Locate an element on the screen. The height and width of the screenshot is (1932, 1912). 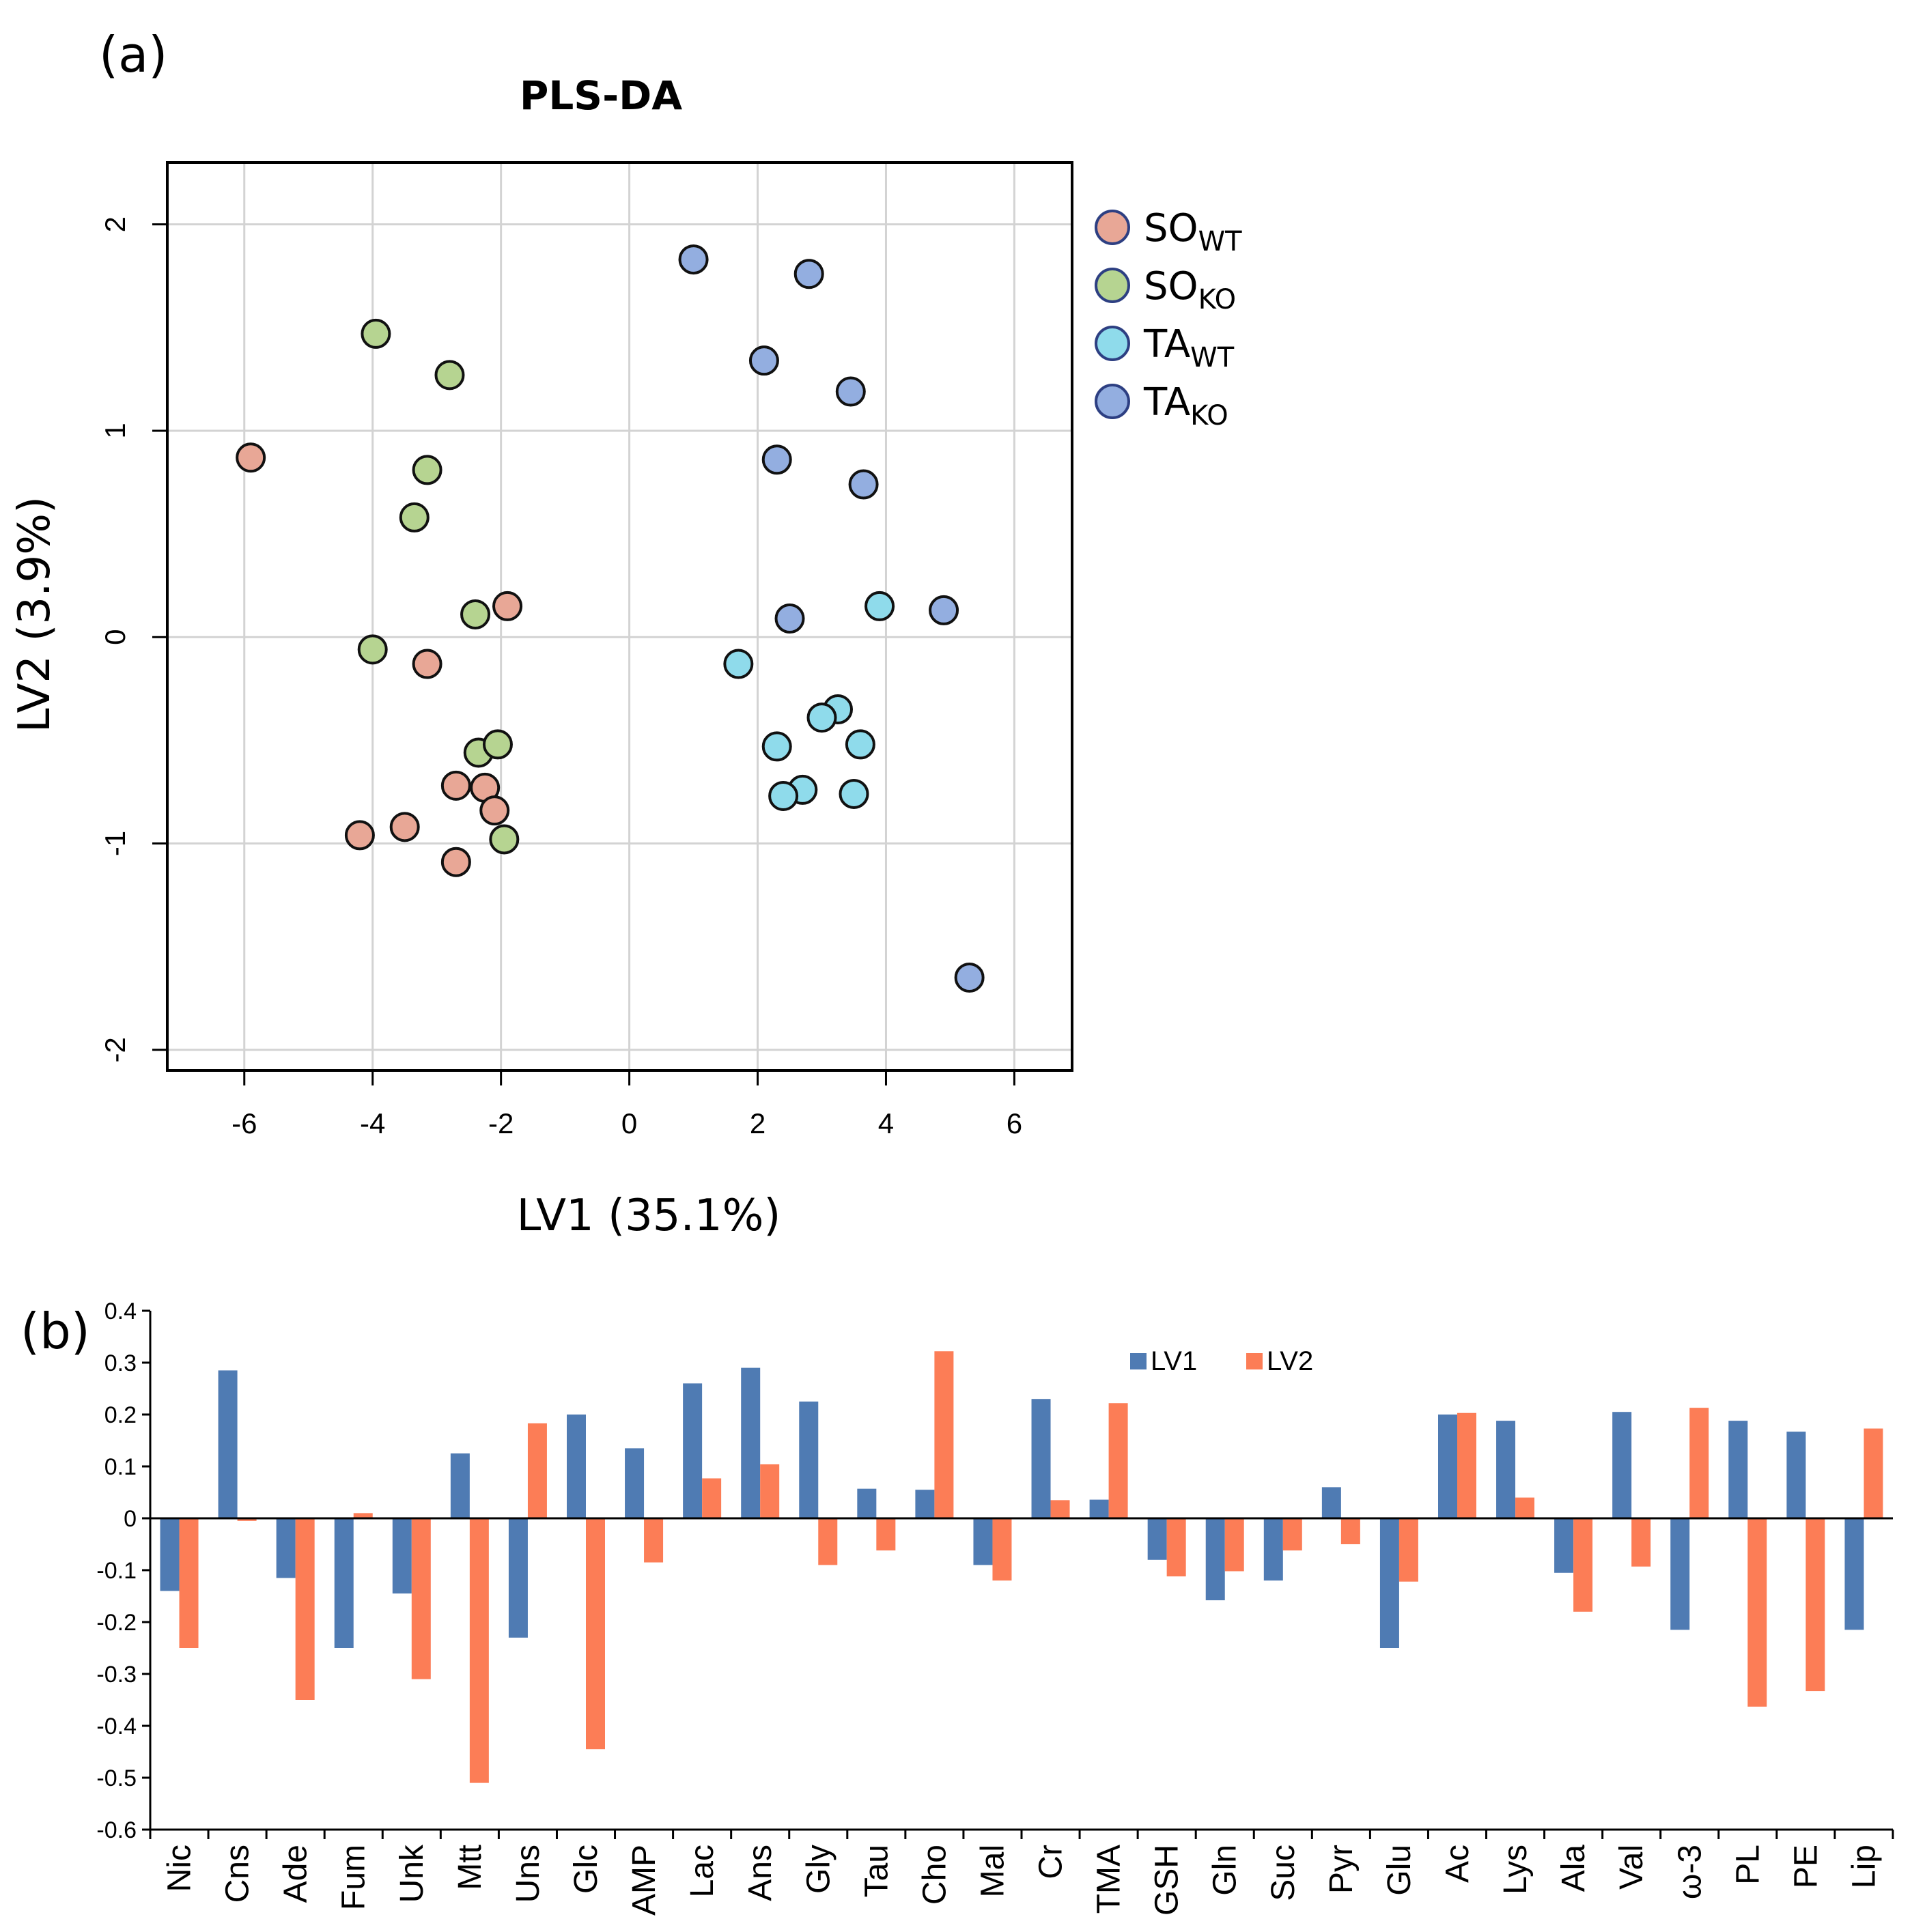
category-label: Ans is located at coordinates (760, 1873).